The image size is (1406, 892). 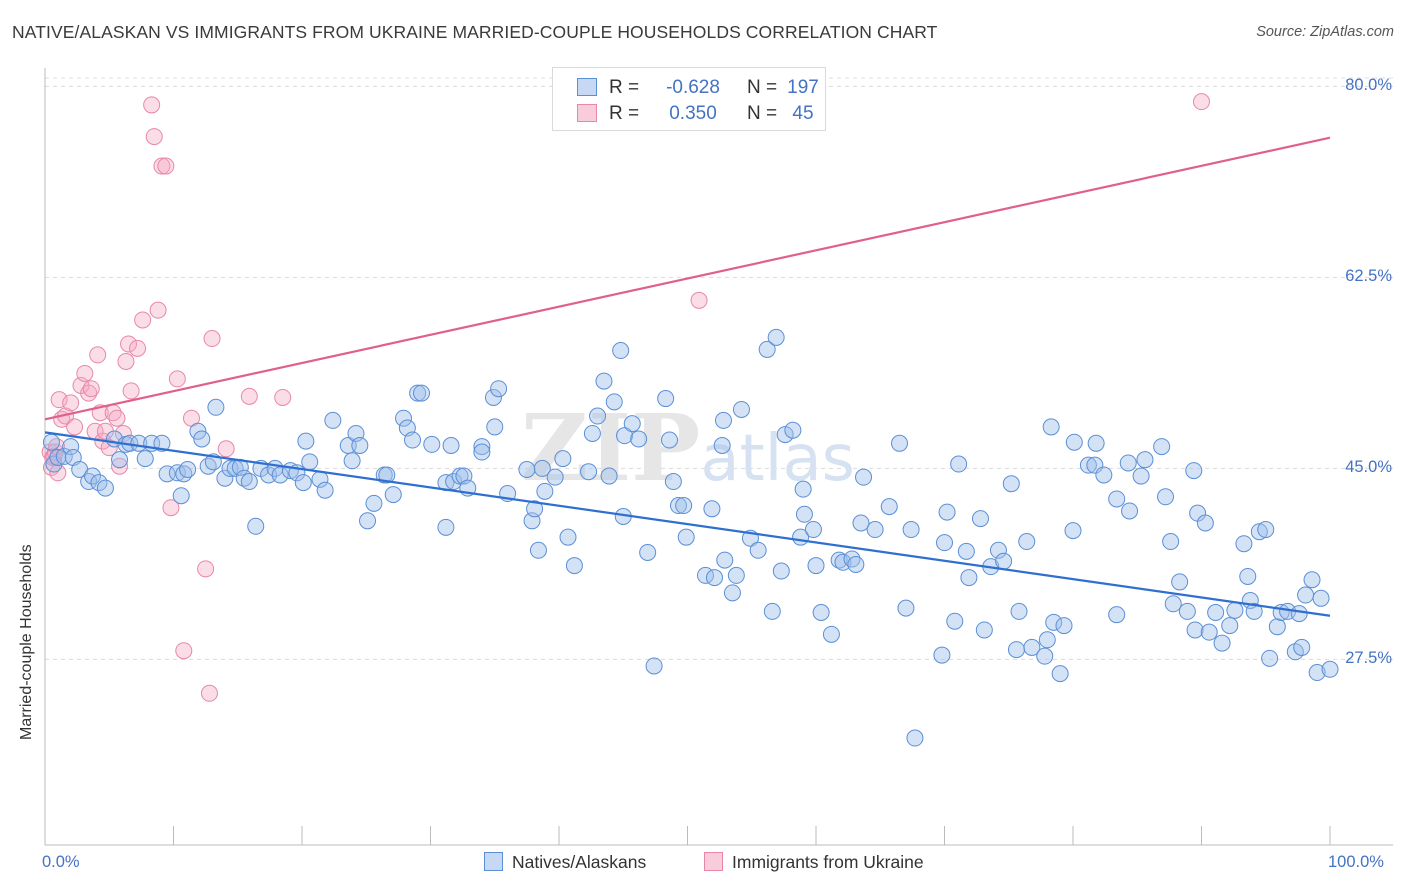 What do you see at coordinates (26, 642) in the screenshot?
I see `y-axis-label: Married-couple Households` at bounding box center [26, 642].